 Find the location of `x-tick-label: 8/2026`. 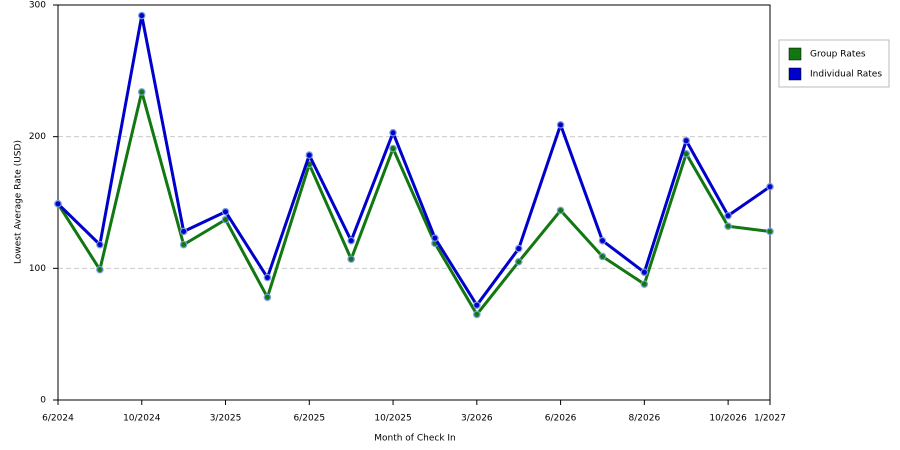

x-tick-label: 8/2026 is located at coordinates (645, 419).